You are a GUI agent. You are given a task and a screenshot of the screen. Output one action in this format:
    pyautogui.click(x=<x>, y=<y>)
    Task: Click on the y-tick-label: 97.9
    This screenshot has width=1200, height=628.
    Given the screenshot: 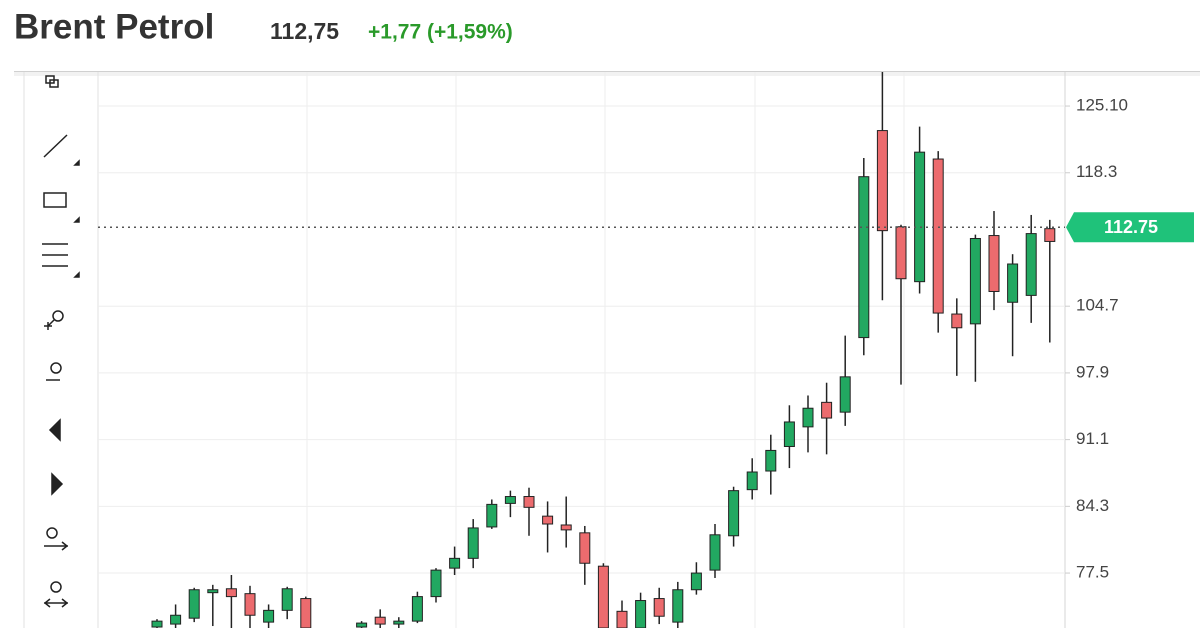 What is the action you would take?
    pyautogui.click(x=1092, y=371)
    